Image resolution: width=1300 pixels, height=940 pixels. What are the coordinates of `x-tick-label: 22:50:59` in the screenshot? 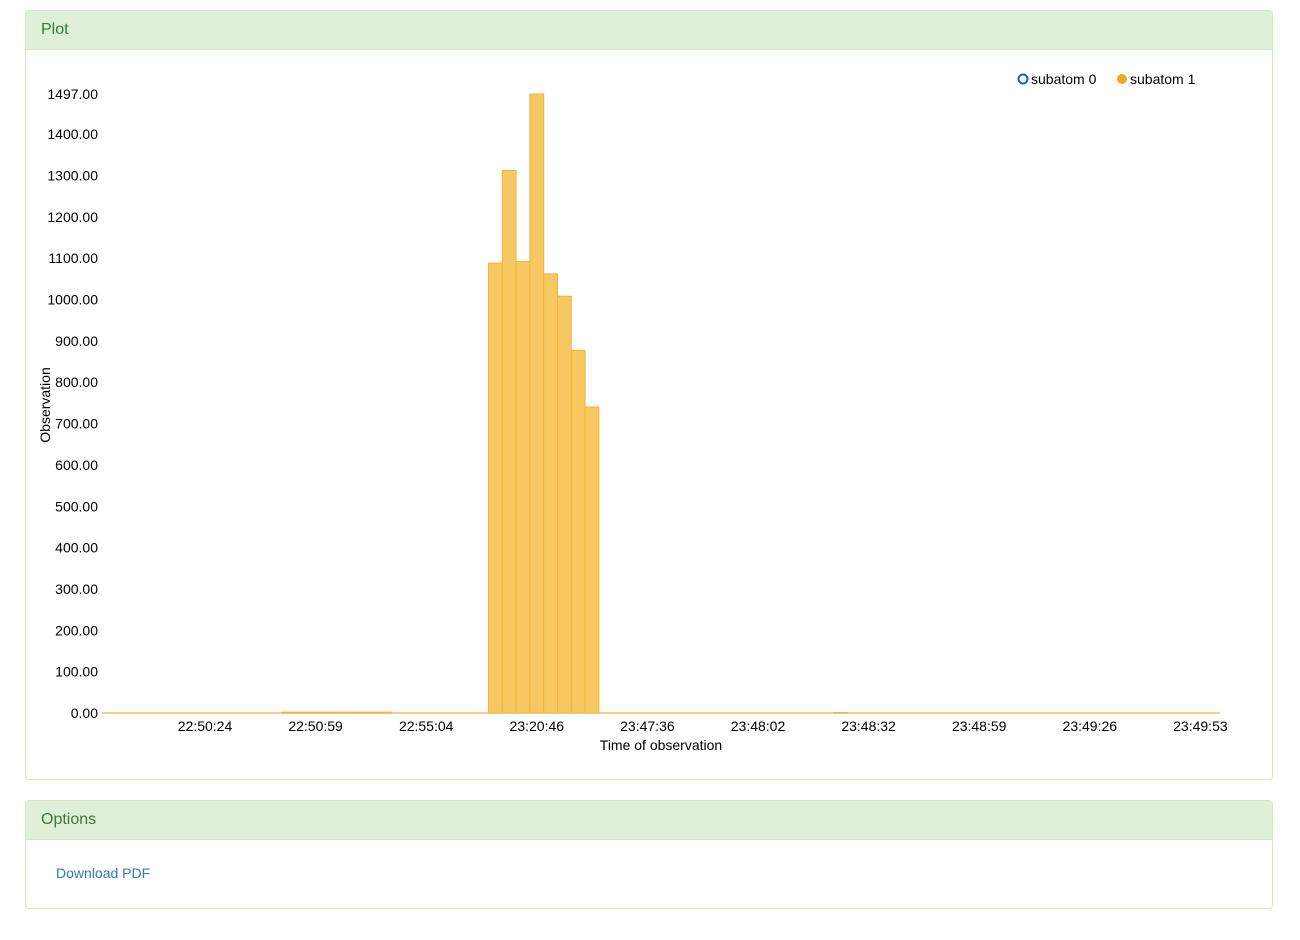 It's located at (315, 726).